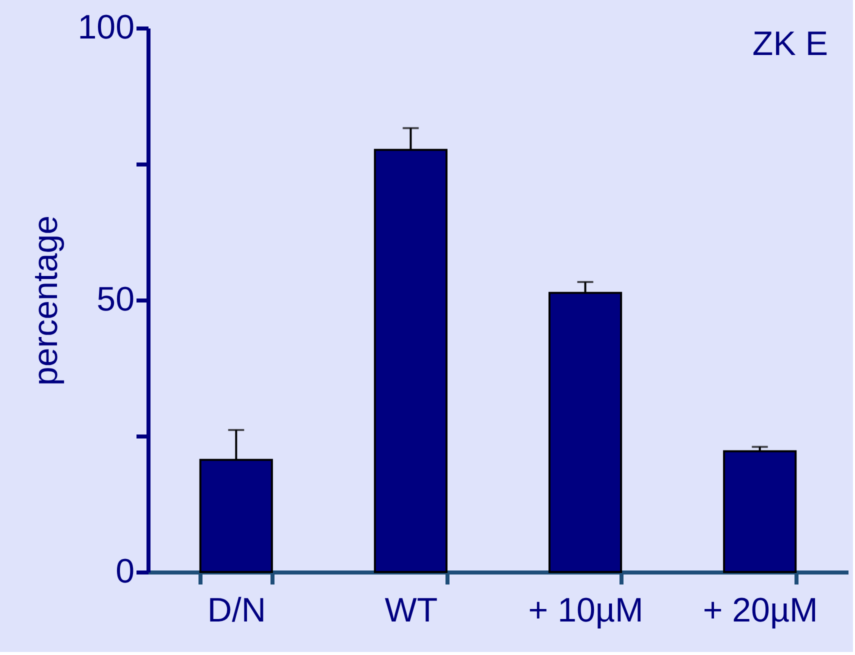 The height and width of the screenshot is (655, 855). Describe the element at coordinates (760, 511) in the screenshot. I see `bar` at that location.